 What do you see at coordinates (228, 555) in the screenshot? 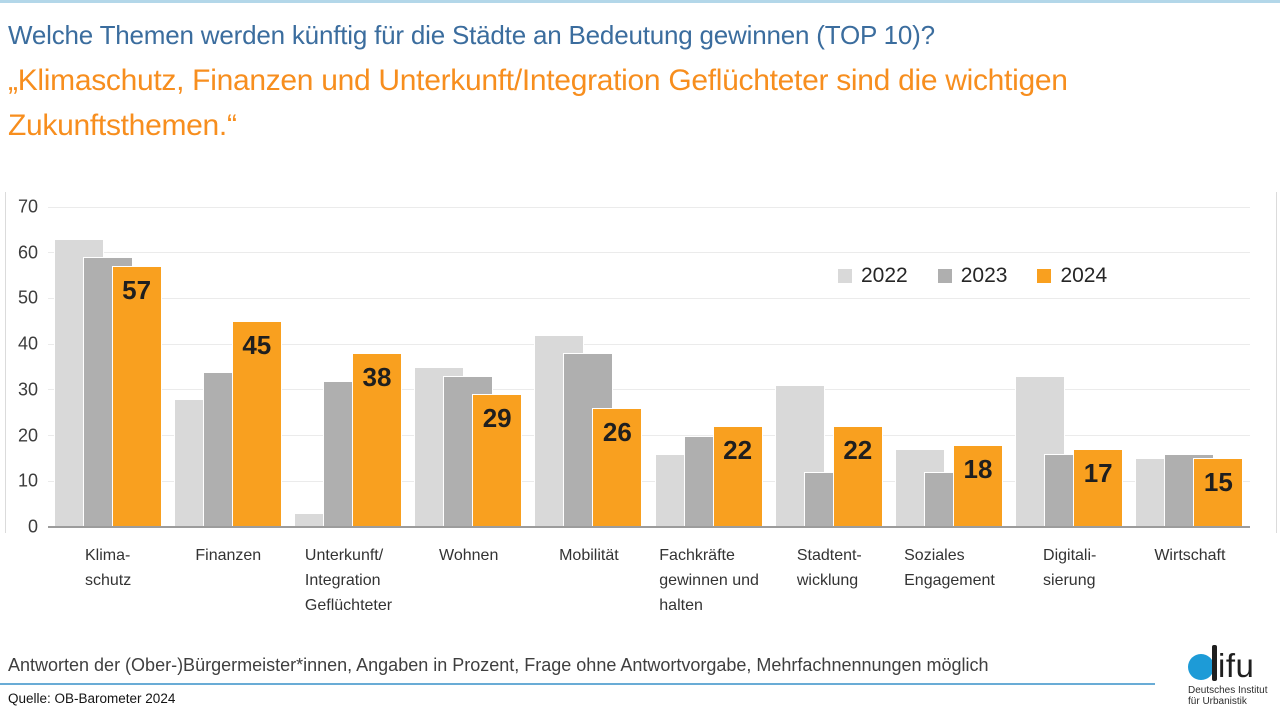
I see `x-category-label: Finanzen` at bounding box center [228, 555].